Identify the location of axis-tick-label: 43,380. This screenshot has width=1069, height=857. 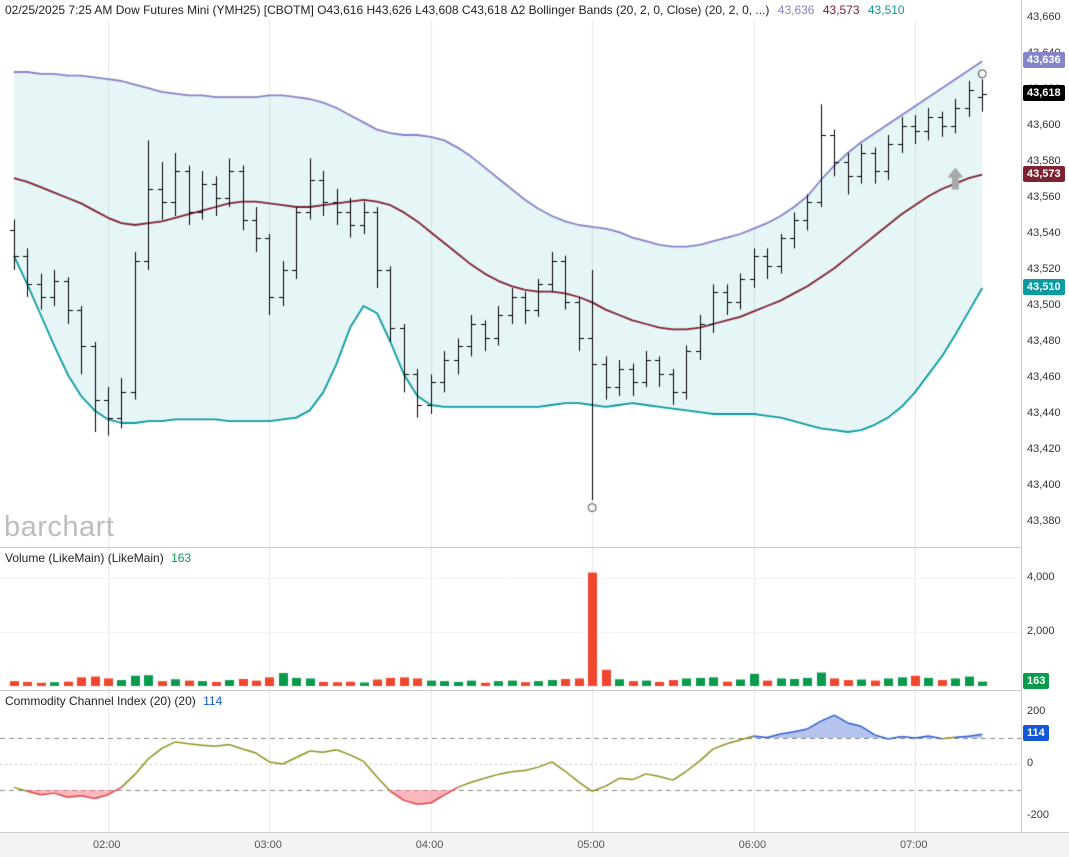
(1044, 521).